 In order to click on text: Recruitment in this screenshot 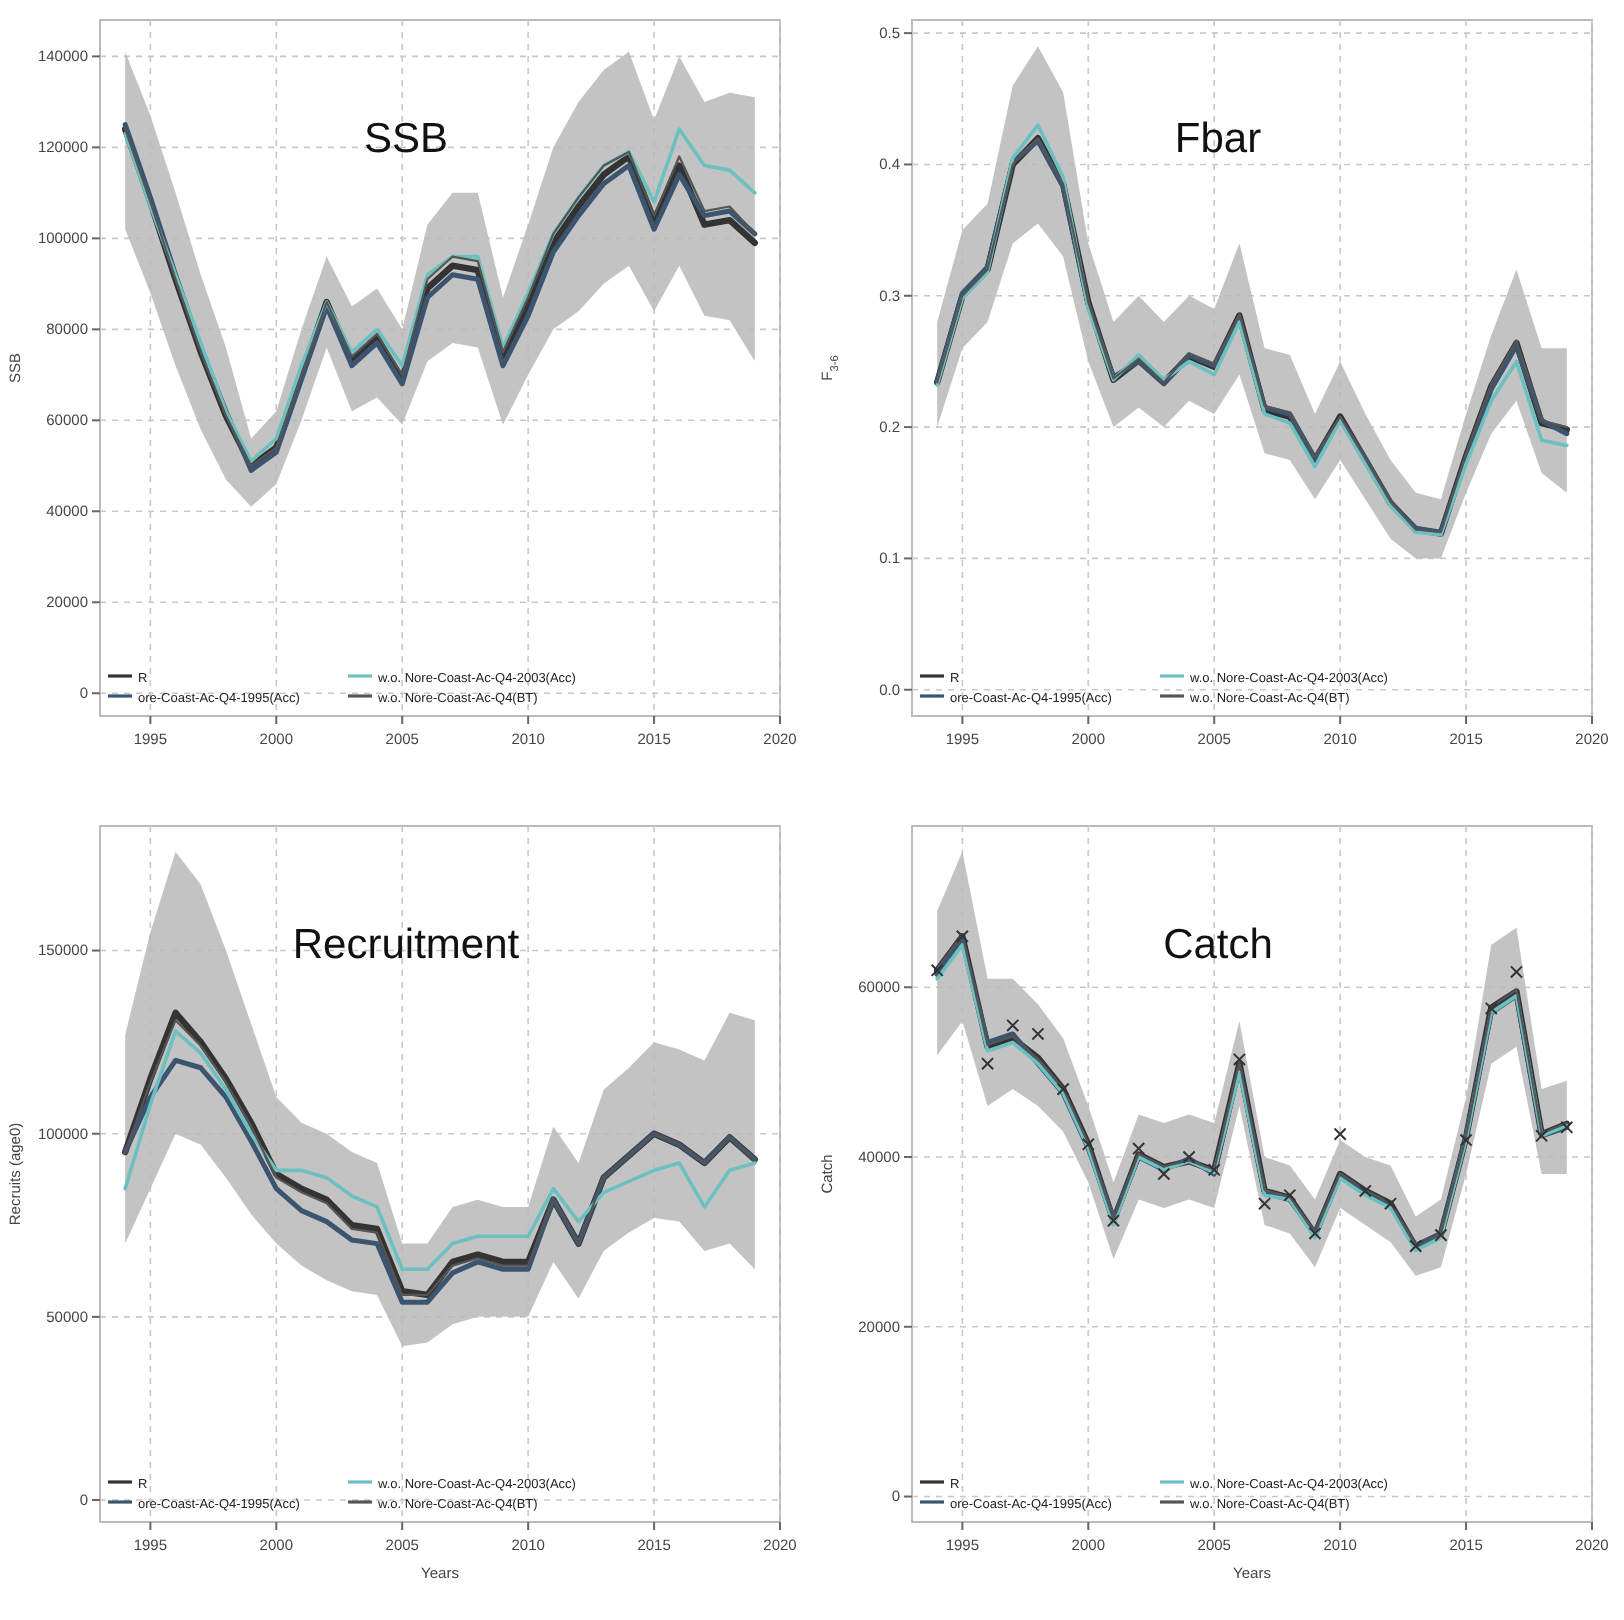, I will do `click(406, 945)`.